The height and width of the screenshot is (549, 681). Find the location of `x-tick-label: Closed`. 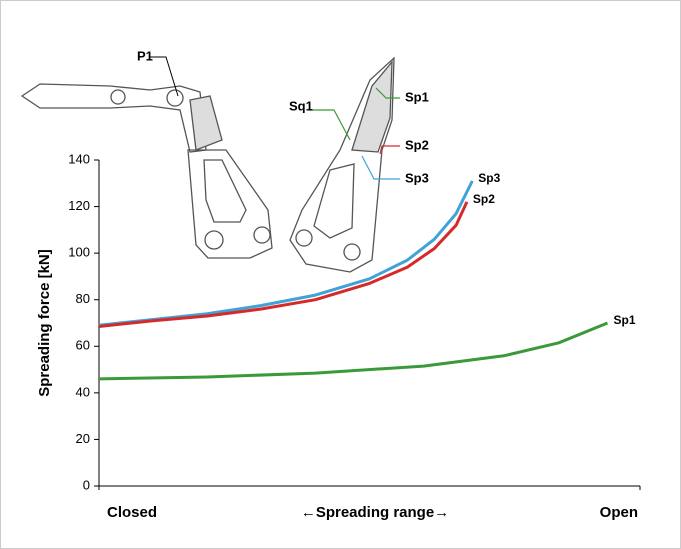

x-tick-label: Closed is located at coordinates (132, 512).